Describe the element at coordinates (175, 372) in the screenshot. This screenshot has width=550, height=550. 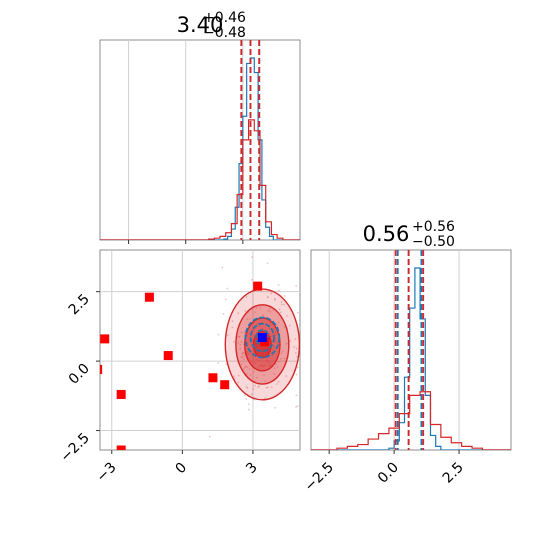
I see `tick-marks-scatter` at that location.